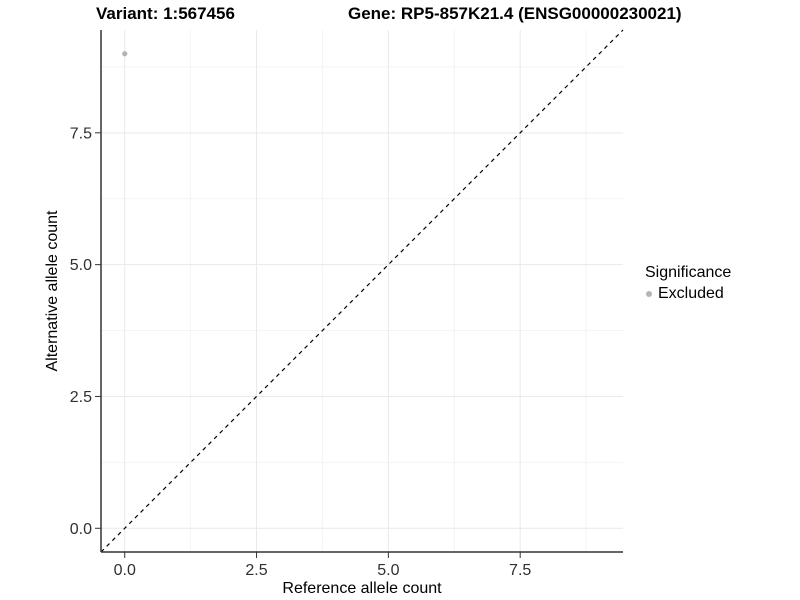 This screenshot has height=600, width=800. I want to click on y-tick-label: 2.5, so click(81, 397).